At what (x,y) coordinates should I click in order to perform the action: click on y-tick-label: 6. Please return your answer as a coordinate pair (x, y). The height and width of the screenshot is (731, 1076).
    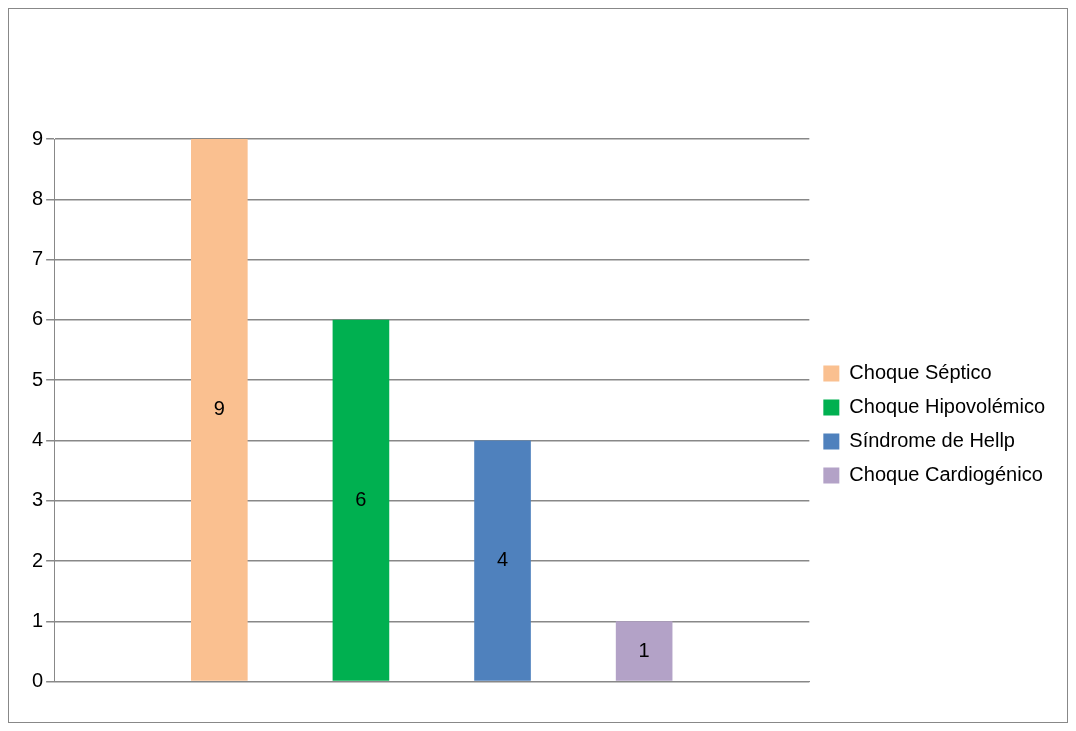
    Looking at the image, I should click on (38, 318).